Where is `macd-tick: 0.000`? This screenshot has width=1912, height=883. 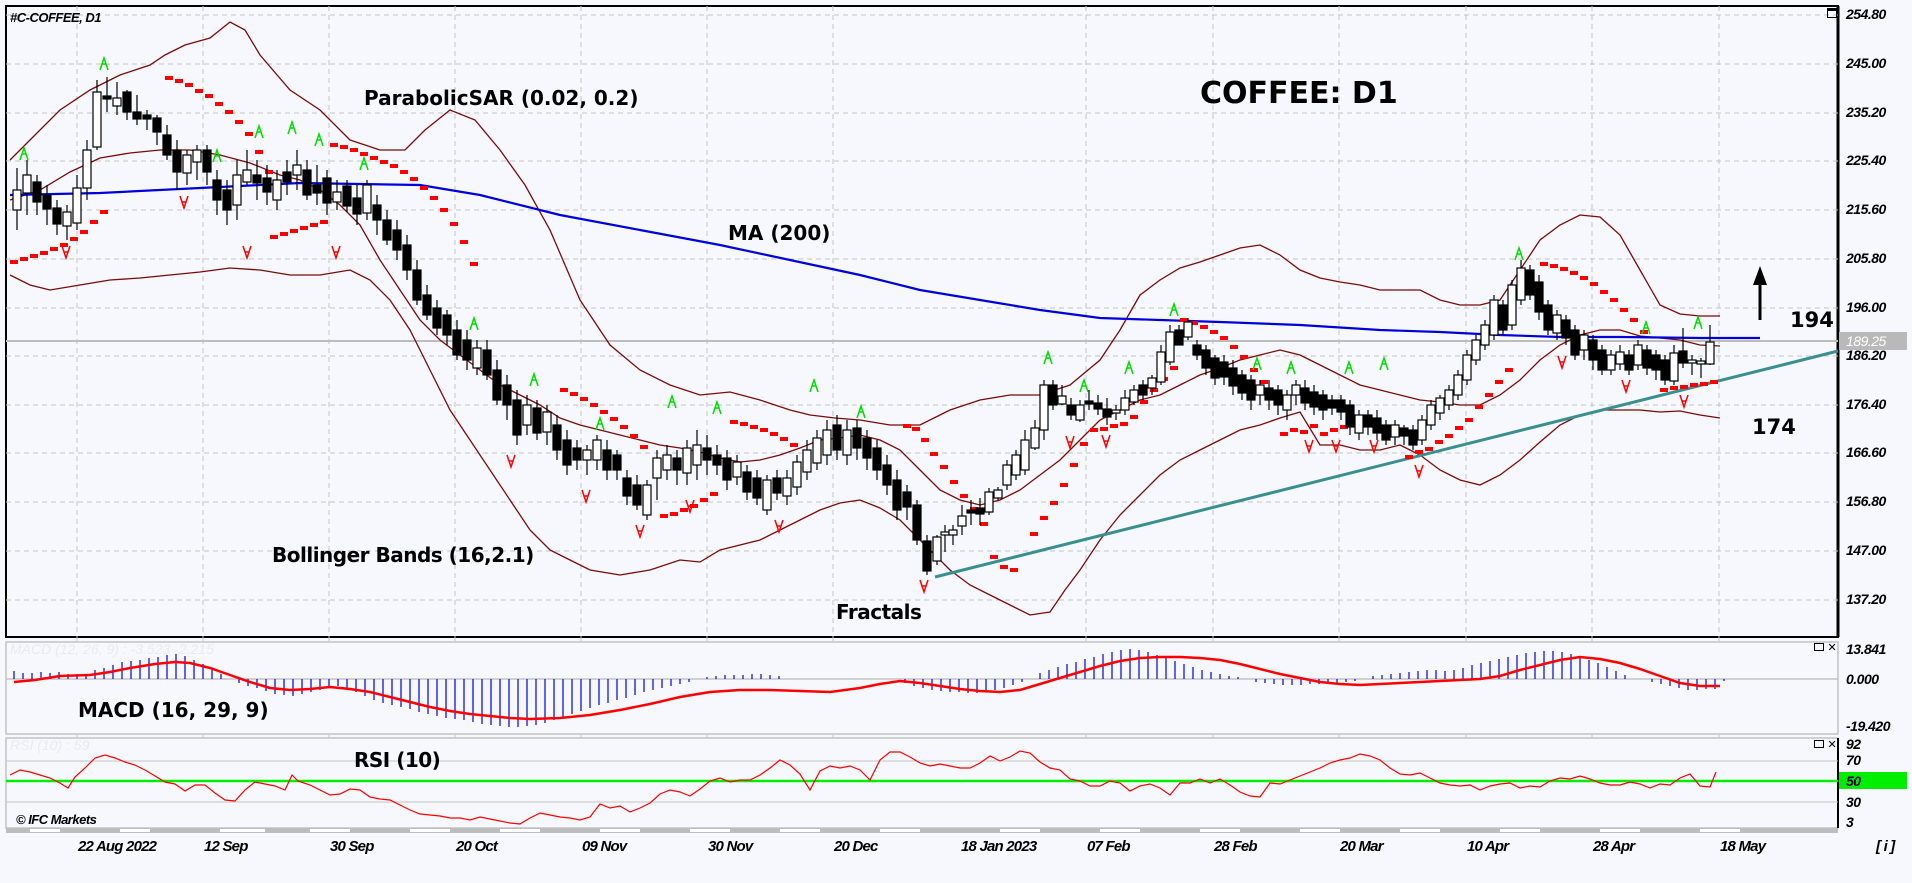 macd-tick: 0.000 is located at coordinates (1862, 679).